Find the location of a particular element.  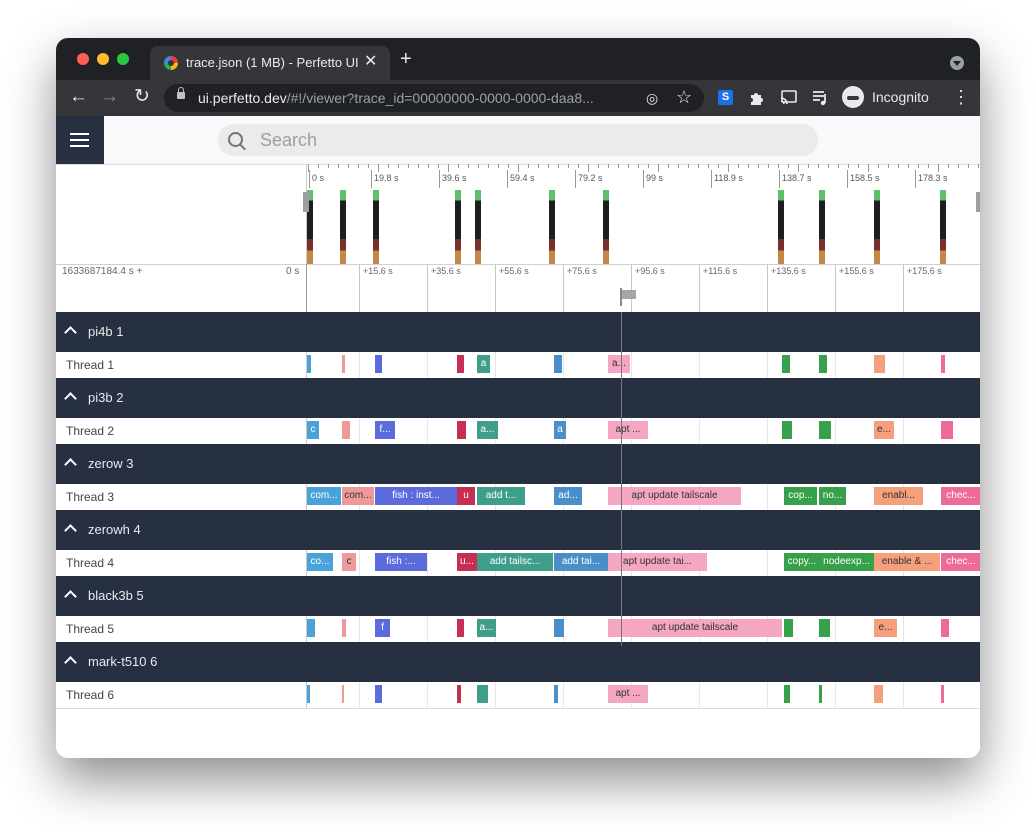

browser-menu-button: ⋮ is located at coordinates (961, 97).